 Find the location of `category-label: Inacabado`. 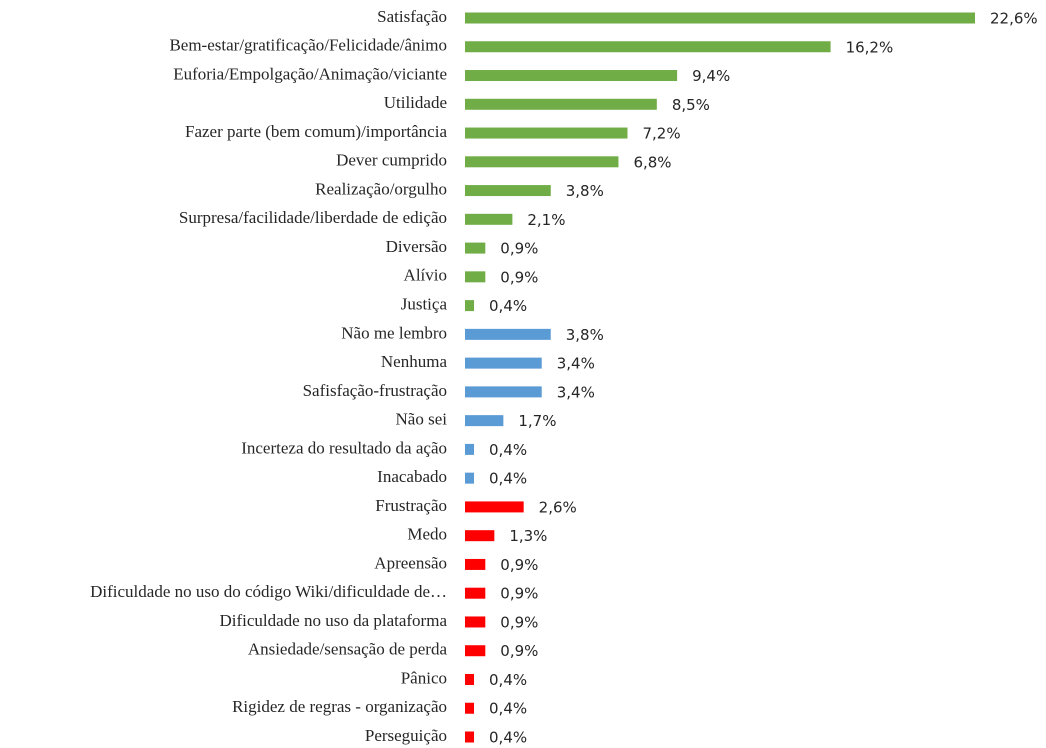

category-label: Inacabado is located at coordinates (412, 476).